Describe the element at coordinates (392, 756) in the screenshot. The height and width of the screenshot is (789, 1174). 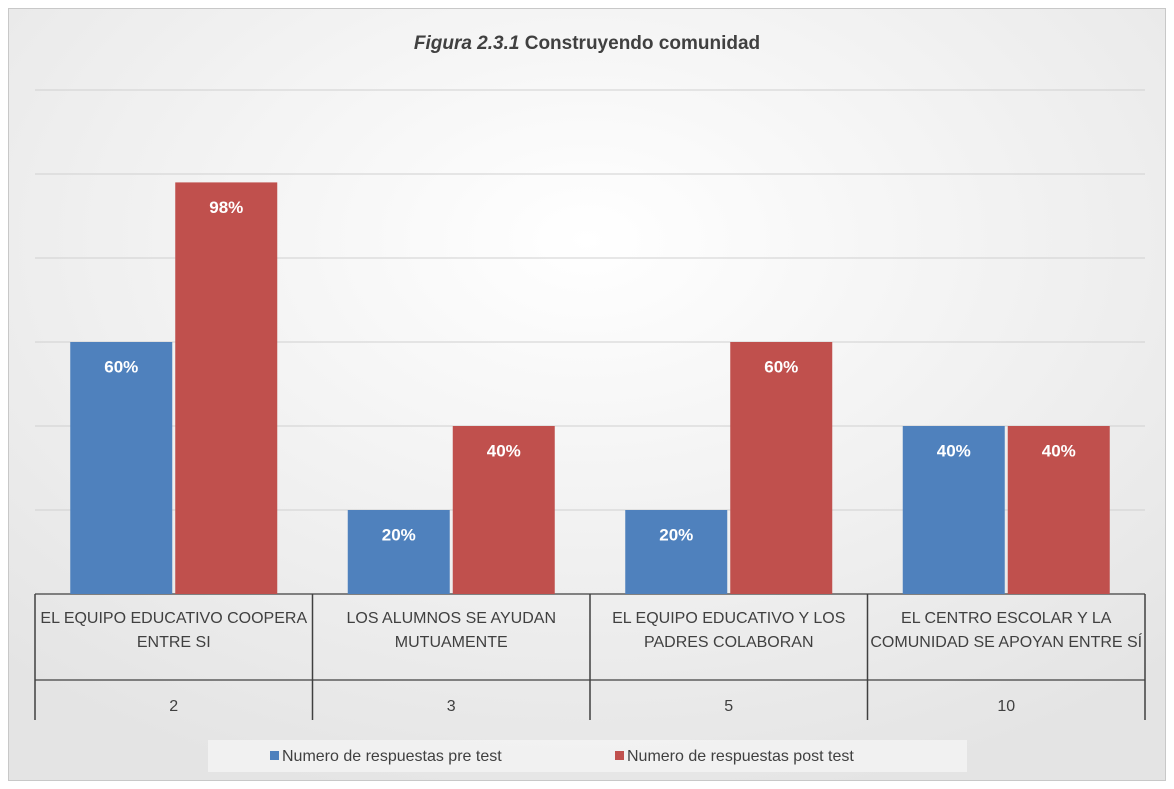
I see `legend-label: Numero de respuestas pre test` at that location.